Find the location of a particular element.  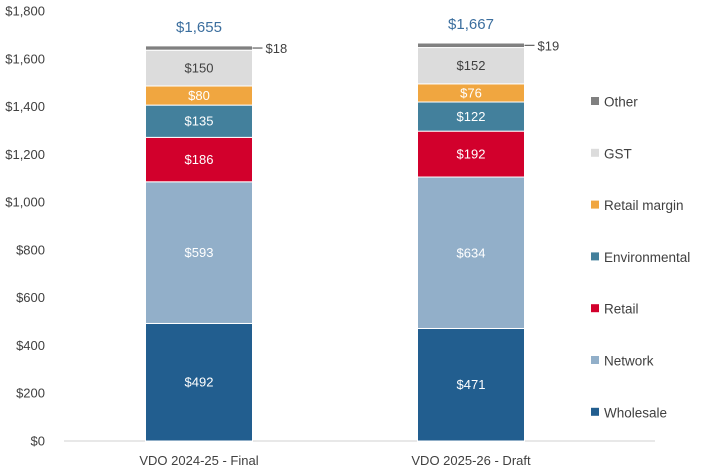

data-label: $135 is located at coordinates (199, 121).